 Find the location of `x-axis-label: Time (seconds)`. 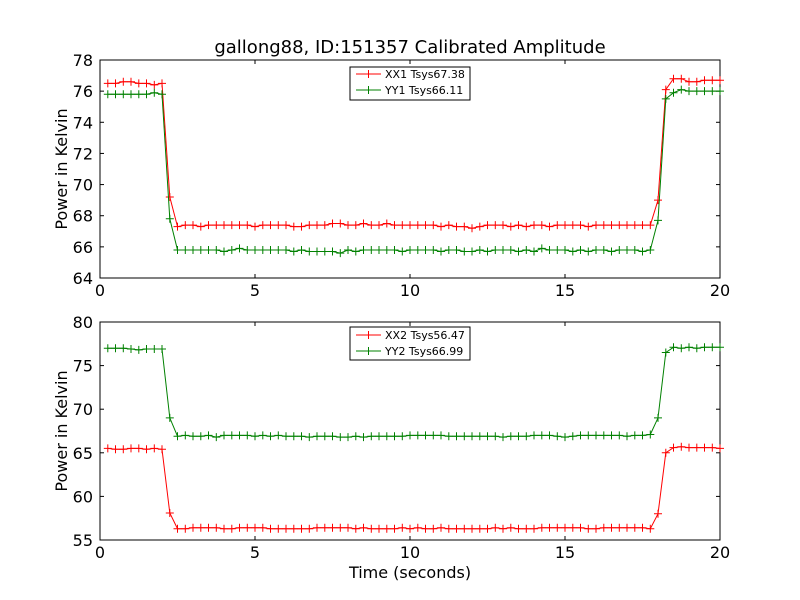

x-axis-label: Time (seconds) is located at coordinates (409, 572).